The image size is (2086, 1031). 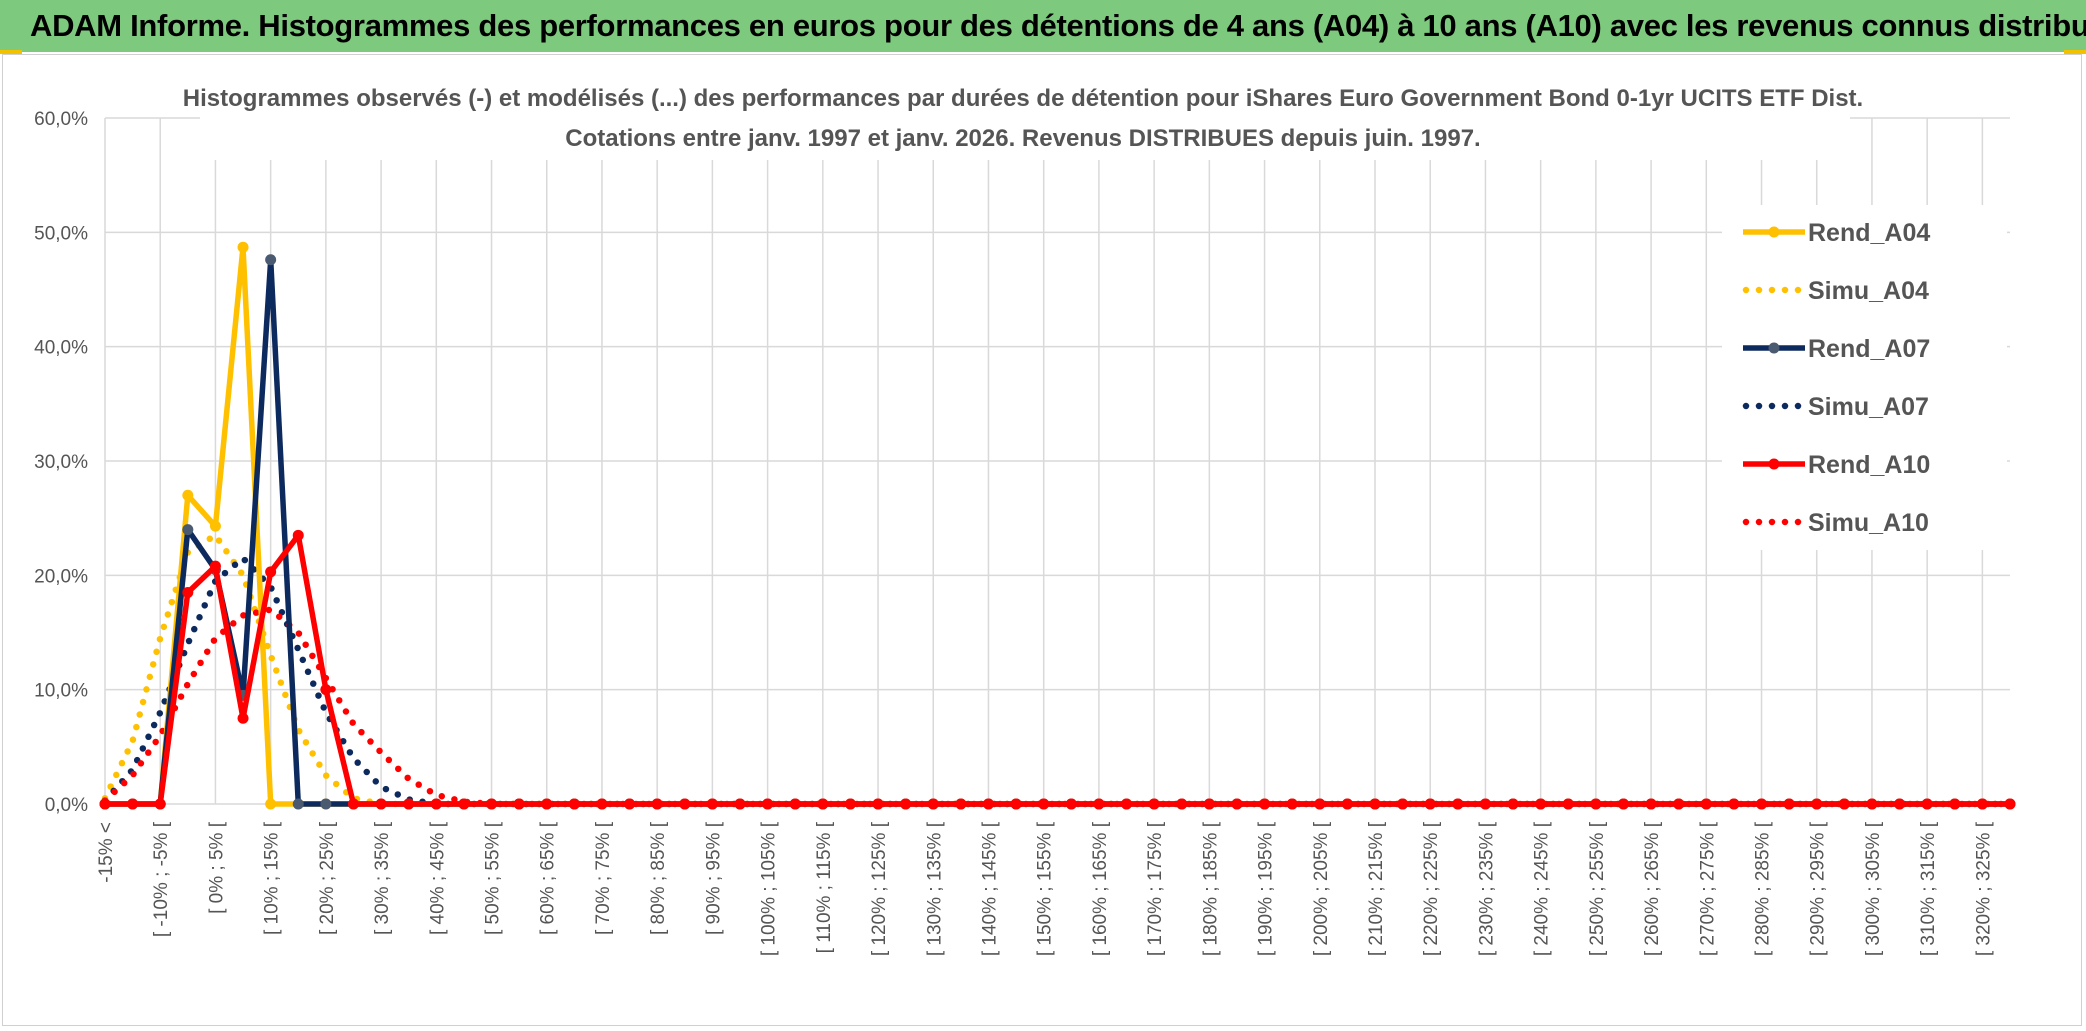 What do you see at coordinates (1486, 888) in the screenshot?
I see `x-tick-label: [ 230% ; 235% [` at bounding box center [1486, 888].